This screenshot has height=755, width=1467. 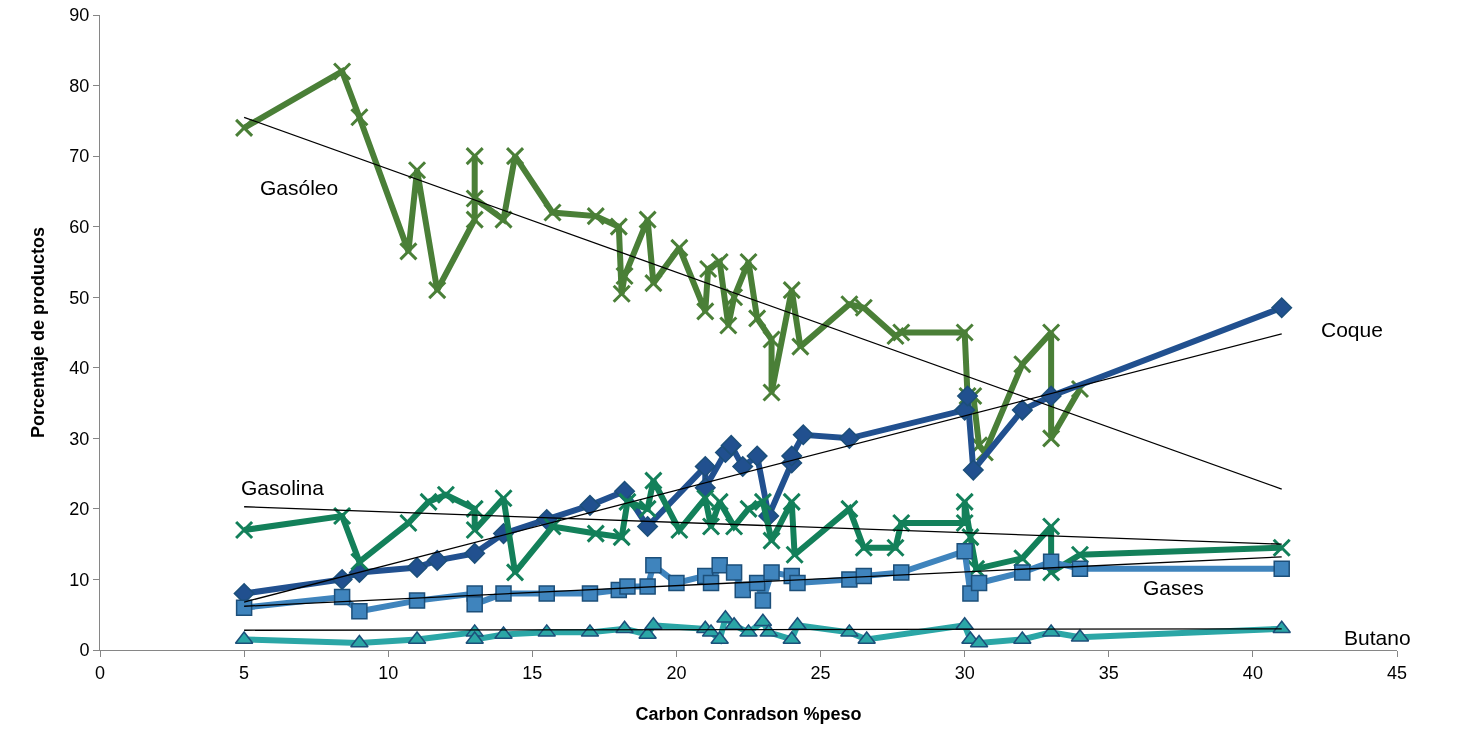 What do you see at coordinates (964, 672) in the screenshot?
I see `x-tick-label: 30` at bounding box center [964, 672].